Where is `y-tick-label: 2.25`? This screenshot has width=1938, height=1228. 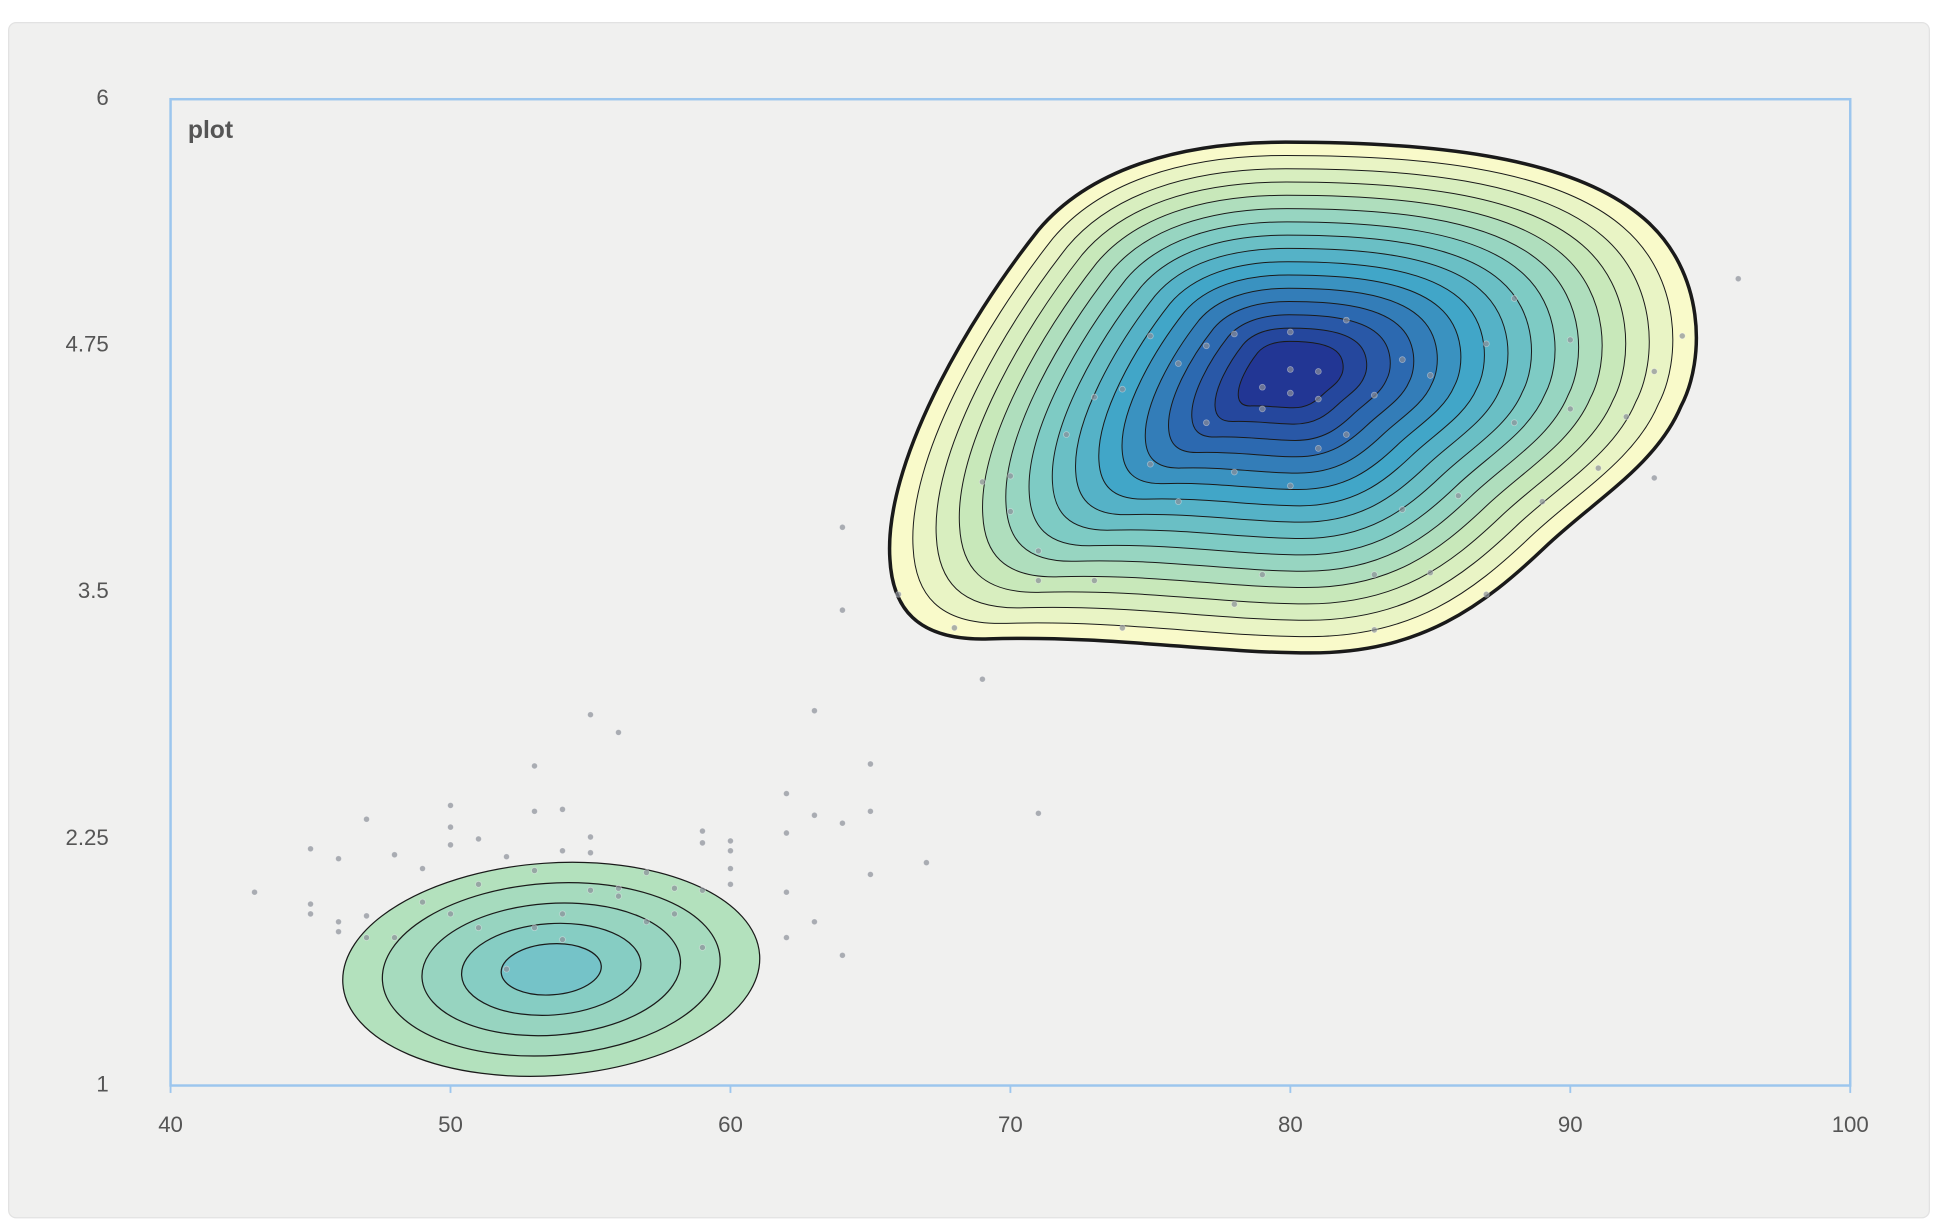
y-tick-label: 2.25 is located at coordinates (86, 837).